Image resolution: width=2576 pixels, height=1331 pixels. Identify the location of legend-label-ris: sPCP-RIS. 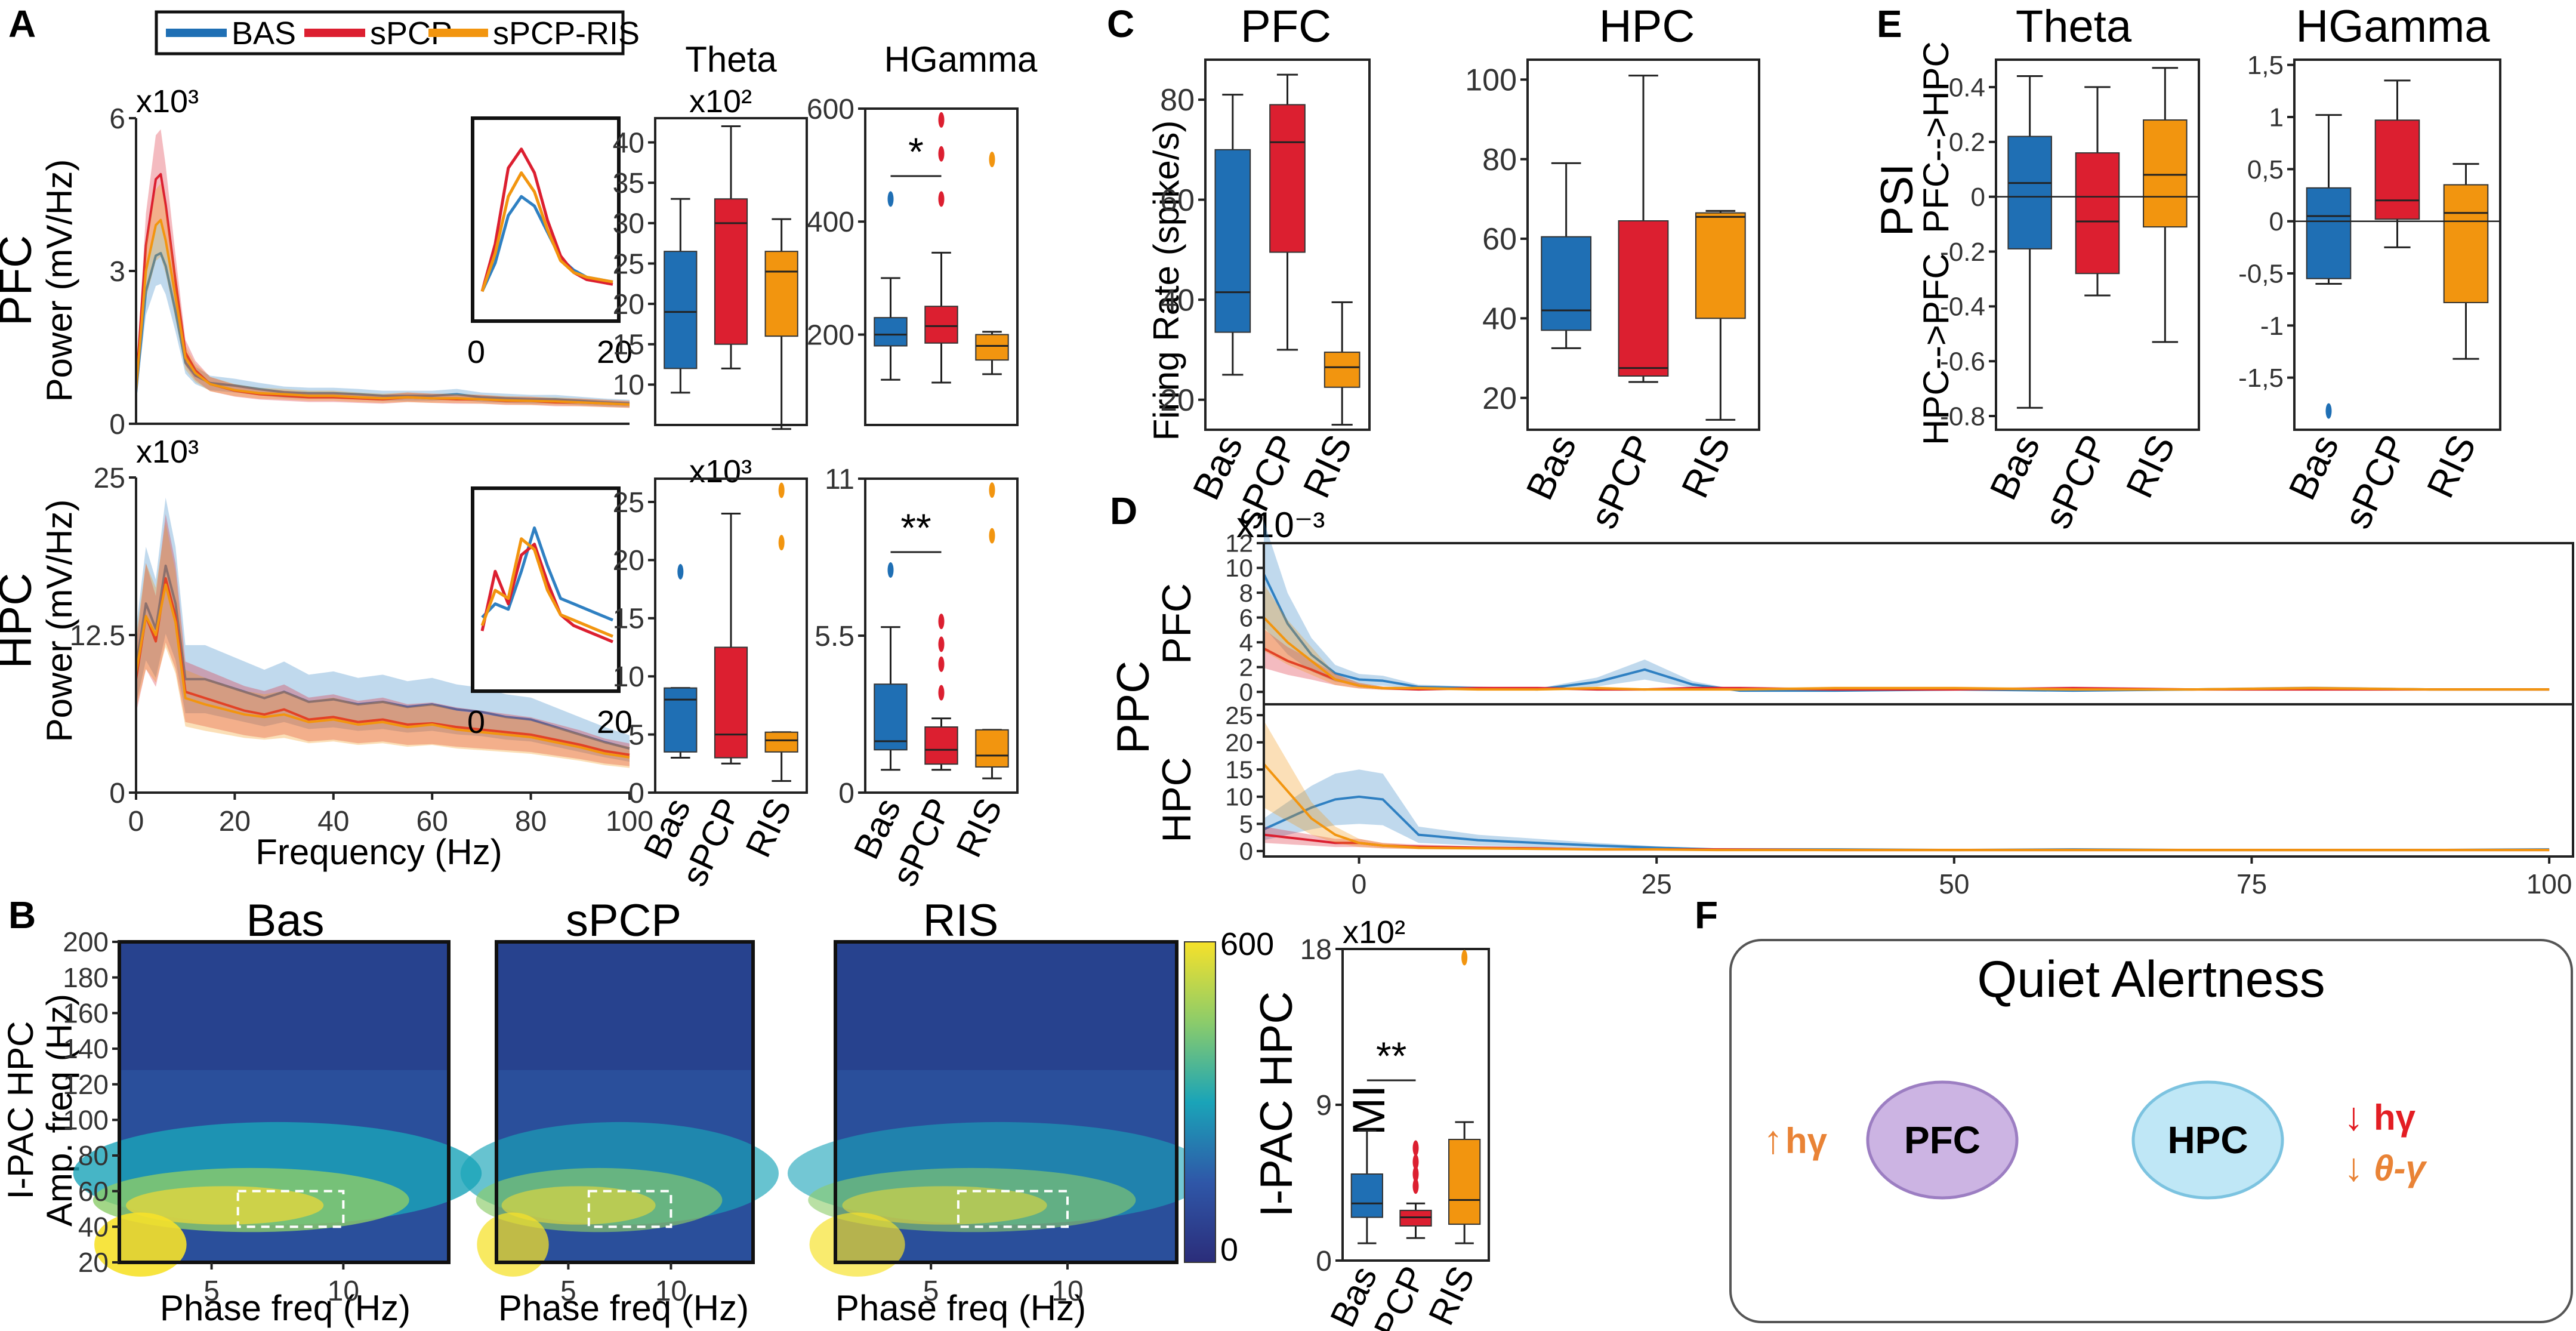
(566, 33).